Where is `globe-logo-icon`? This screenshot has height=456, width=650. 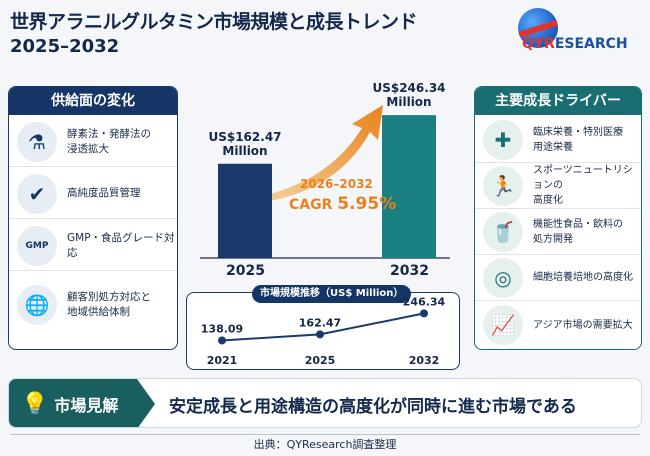
globe-logo-icon is located at coordinates (538, 28).